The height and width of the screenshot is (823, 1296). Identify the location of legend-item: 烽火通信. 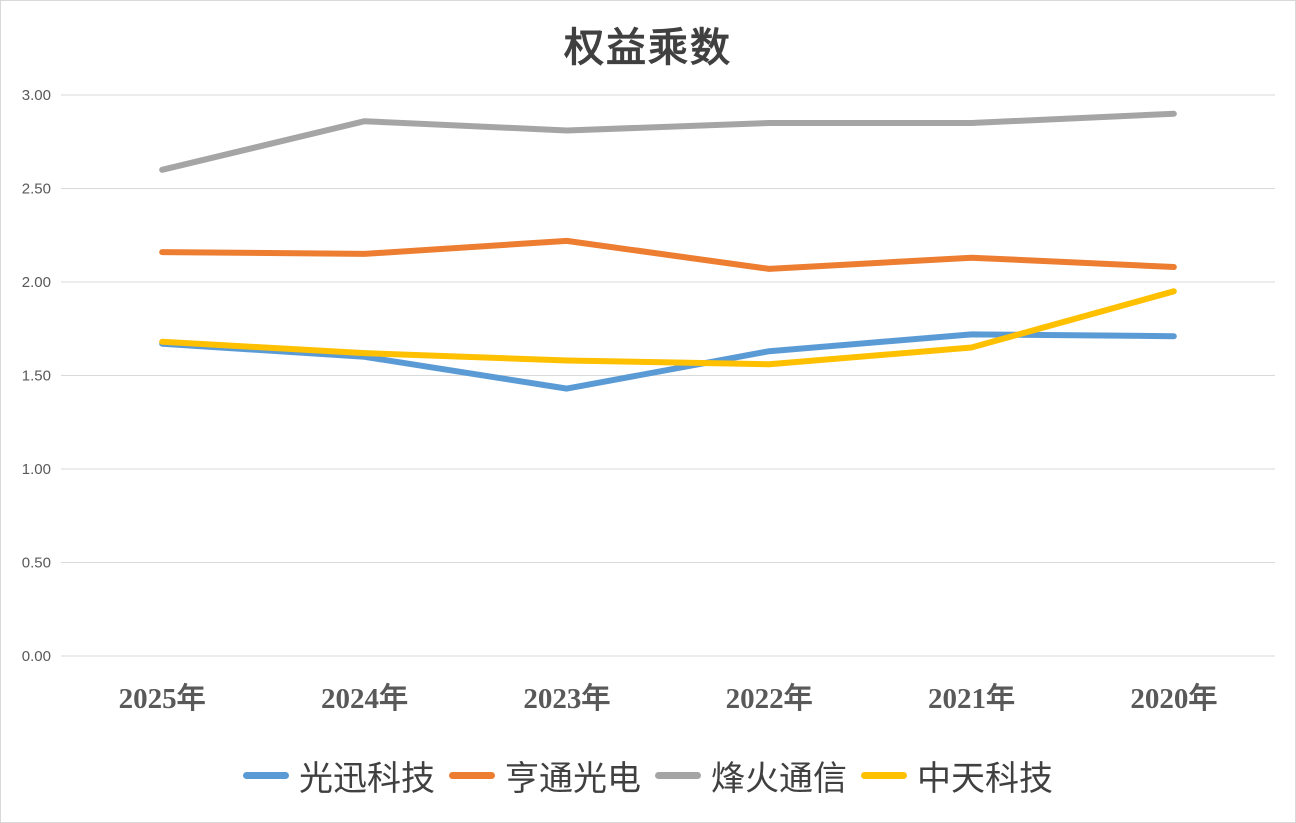
(751, 775).